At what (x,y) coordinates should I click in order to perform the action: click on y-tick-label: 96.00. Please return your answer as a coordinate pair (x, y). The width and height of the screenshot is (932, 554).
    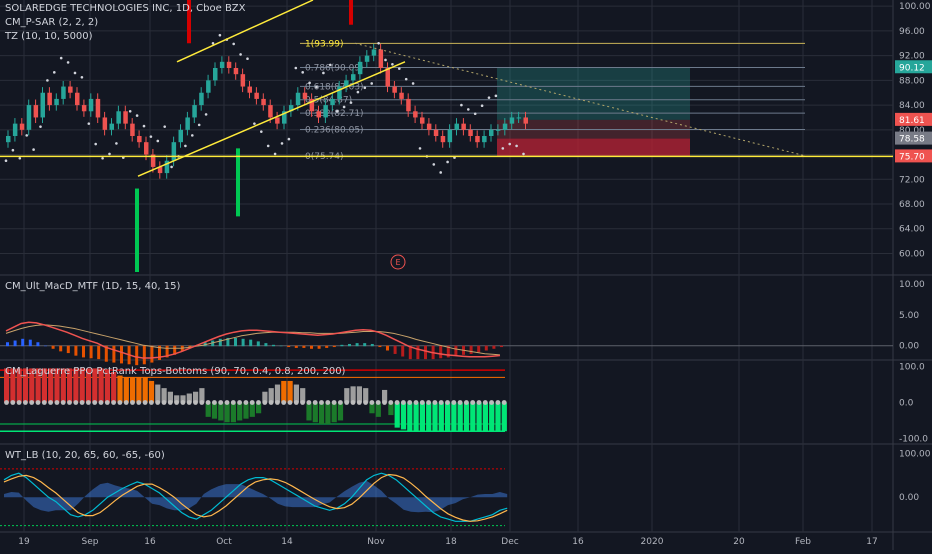
    Looking at the image, I should click on (912, 32).